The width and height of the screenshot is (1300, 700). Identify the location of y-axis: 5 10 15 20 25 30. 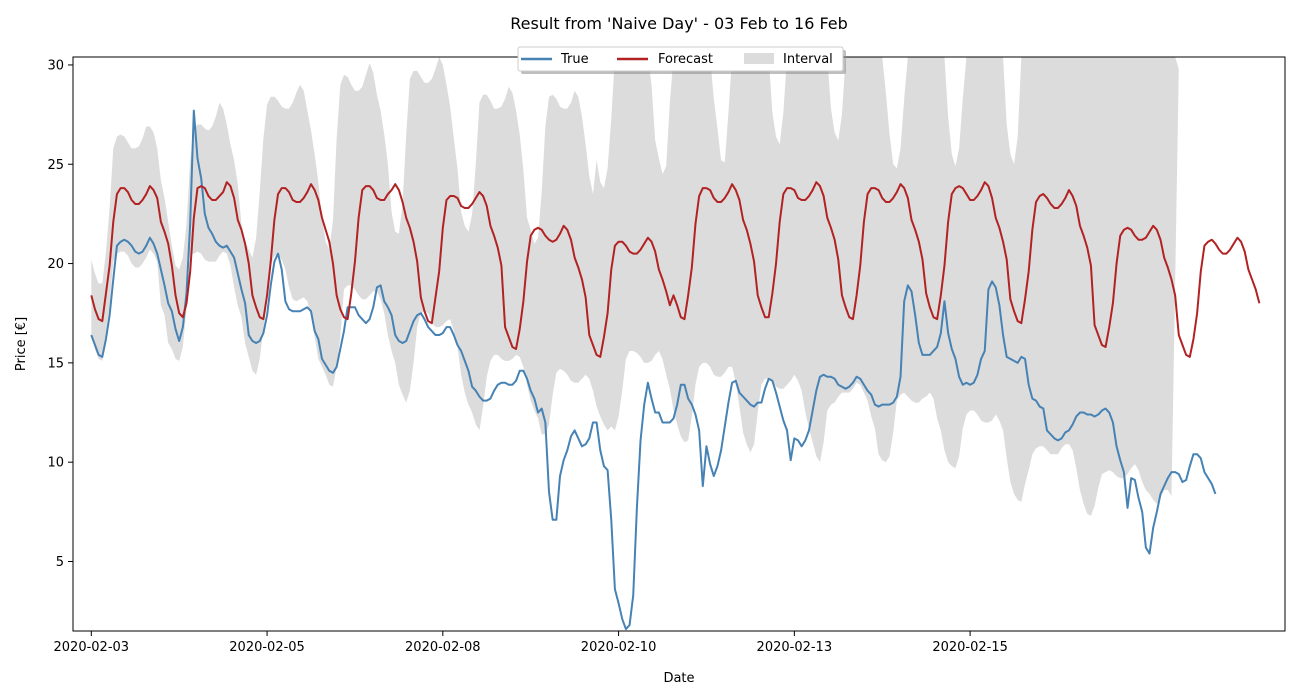
(60, 314).